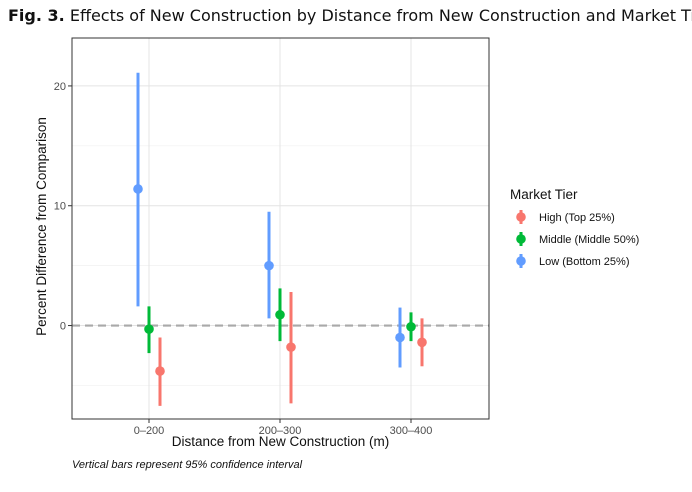  What do you see at coordinates (280, 431) in the screenshot?
I see `x-tick-label: 200–300` at bounding box center [280, 431].